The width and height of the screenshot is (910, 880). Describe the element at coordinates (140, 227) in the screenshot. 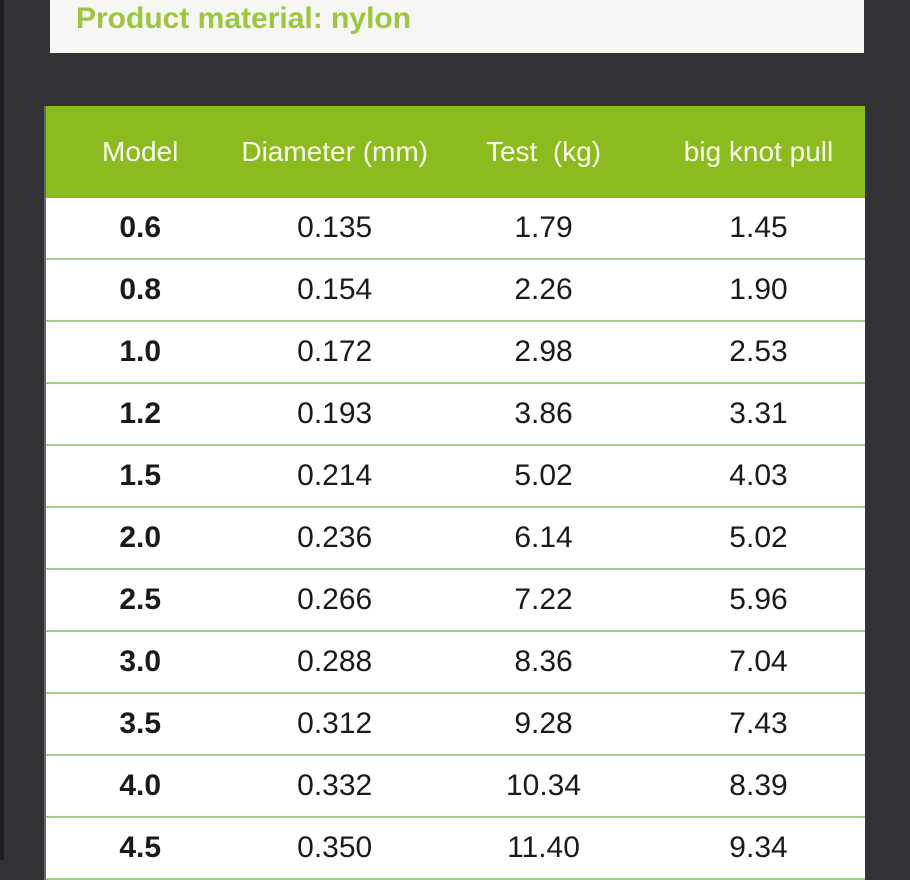

I see `model-cell: 0.6` at that location.